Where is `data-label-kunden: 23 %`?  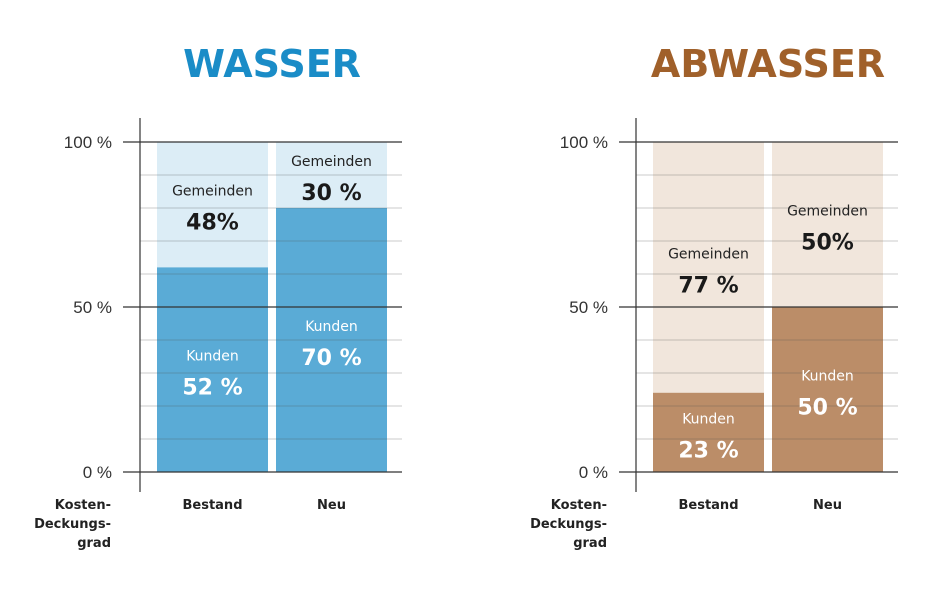 data-label-kunden: 23 % is located at coordinates (708, 450).